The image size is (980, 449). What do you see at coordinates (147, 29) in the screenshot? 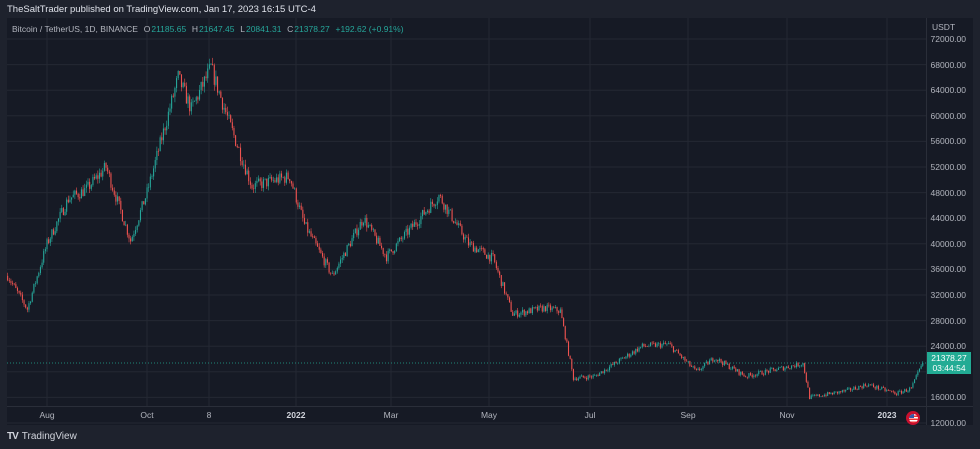
I see `open-label: O` at bounding box center [147, 29].